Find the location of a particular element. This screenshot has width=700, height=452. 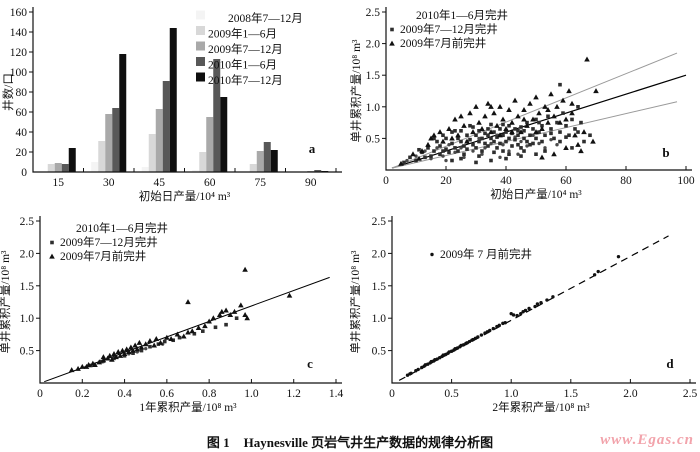

svg-text: 1.4 is located at coordinates (336, 394).